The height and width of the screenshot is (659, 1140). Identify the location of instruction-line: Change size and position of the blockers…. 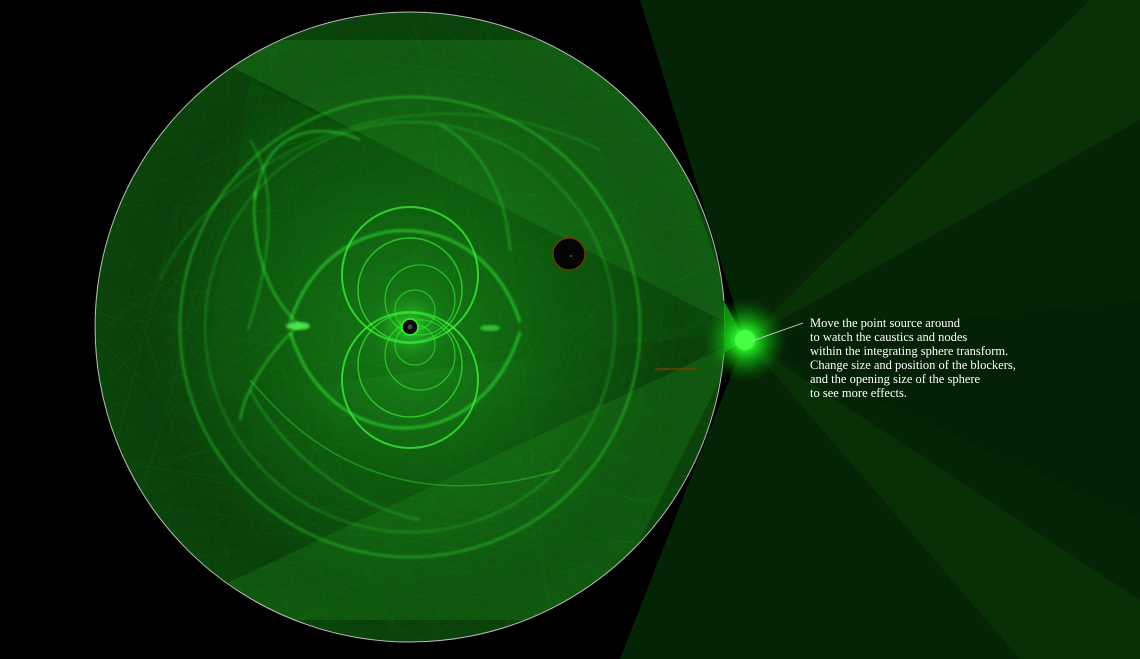
(913, 365).